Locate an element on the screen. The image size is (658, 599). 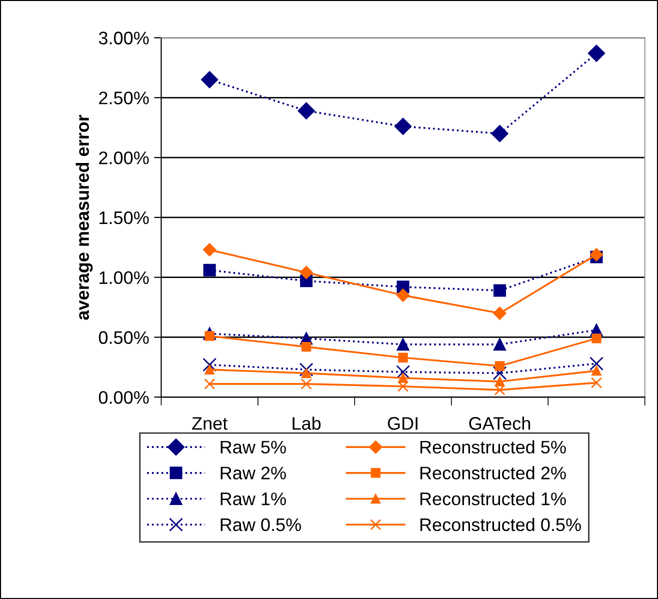
legend-label: Reconstructed 2% is located at coordinates (493, 473).